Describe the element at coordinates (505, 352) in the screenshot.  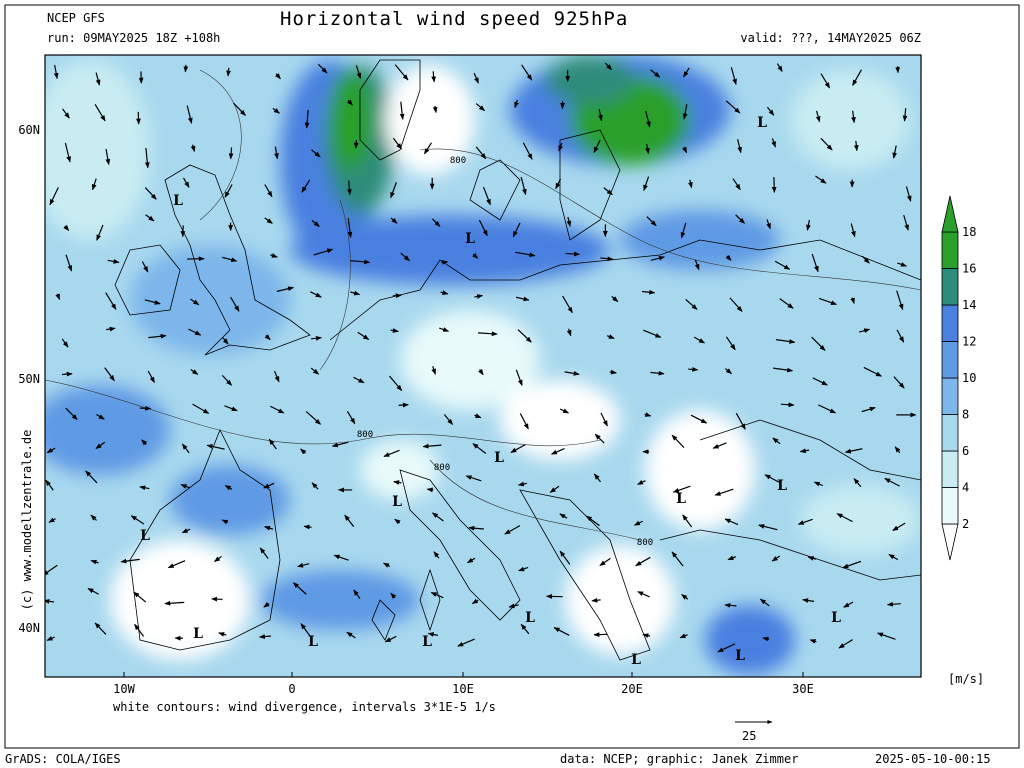
I see `contour-labels: 800 800 800 800` at that location.